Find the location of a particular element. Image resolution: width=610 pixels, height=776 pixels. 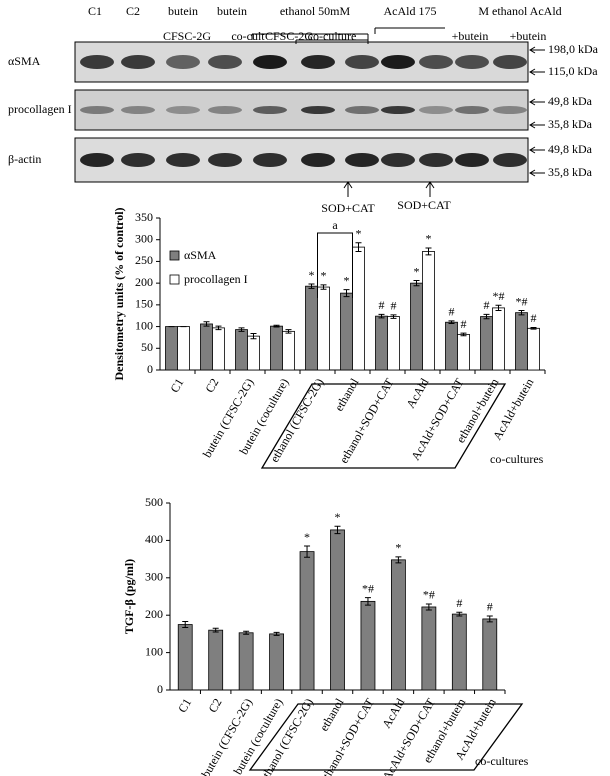

x-tick-label: AcAld is located at coordinates (417, 393).